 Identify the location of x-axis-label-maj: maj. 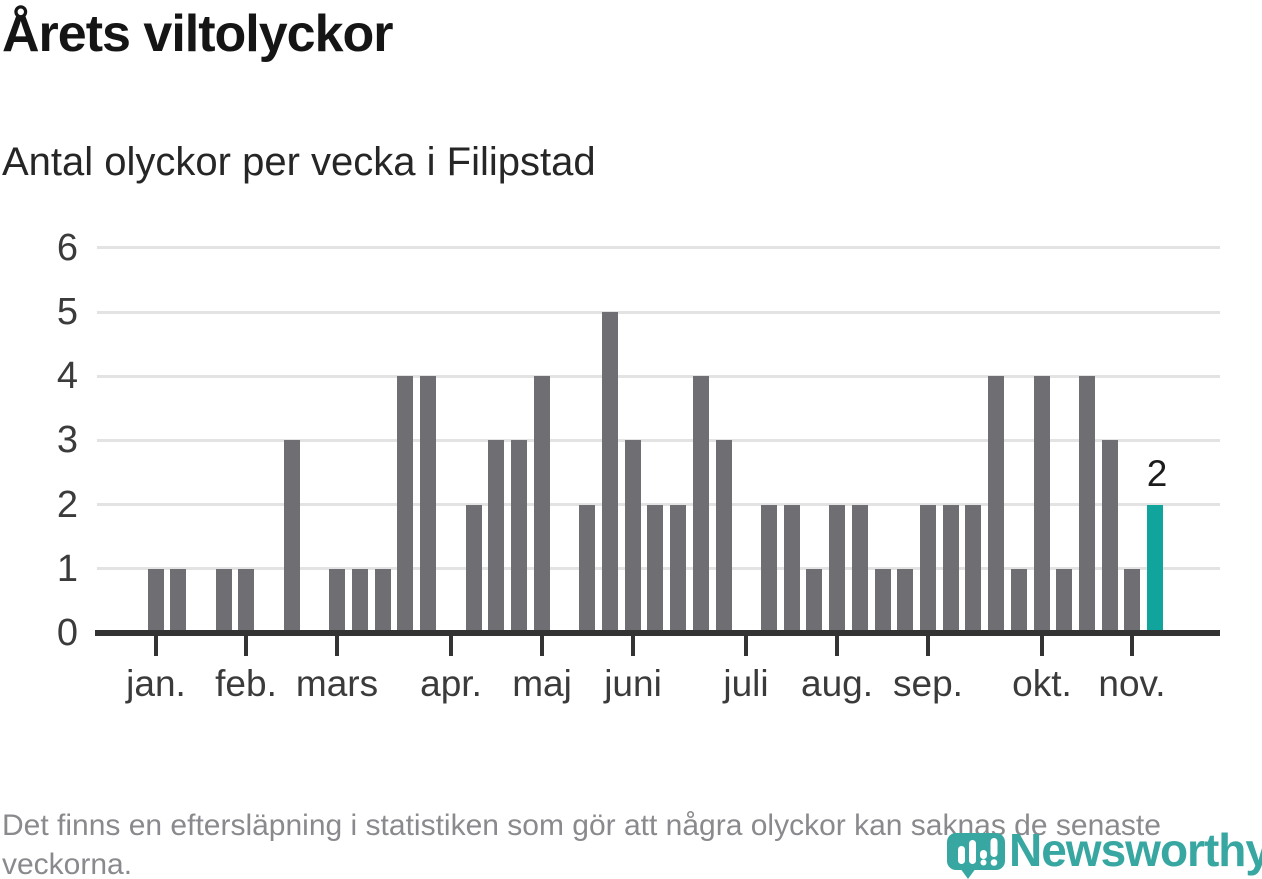
(542, 683).